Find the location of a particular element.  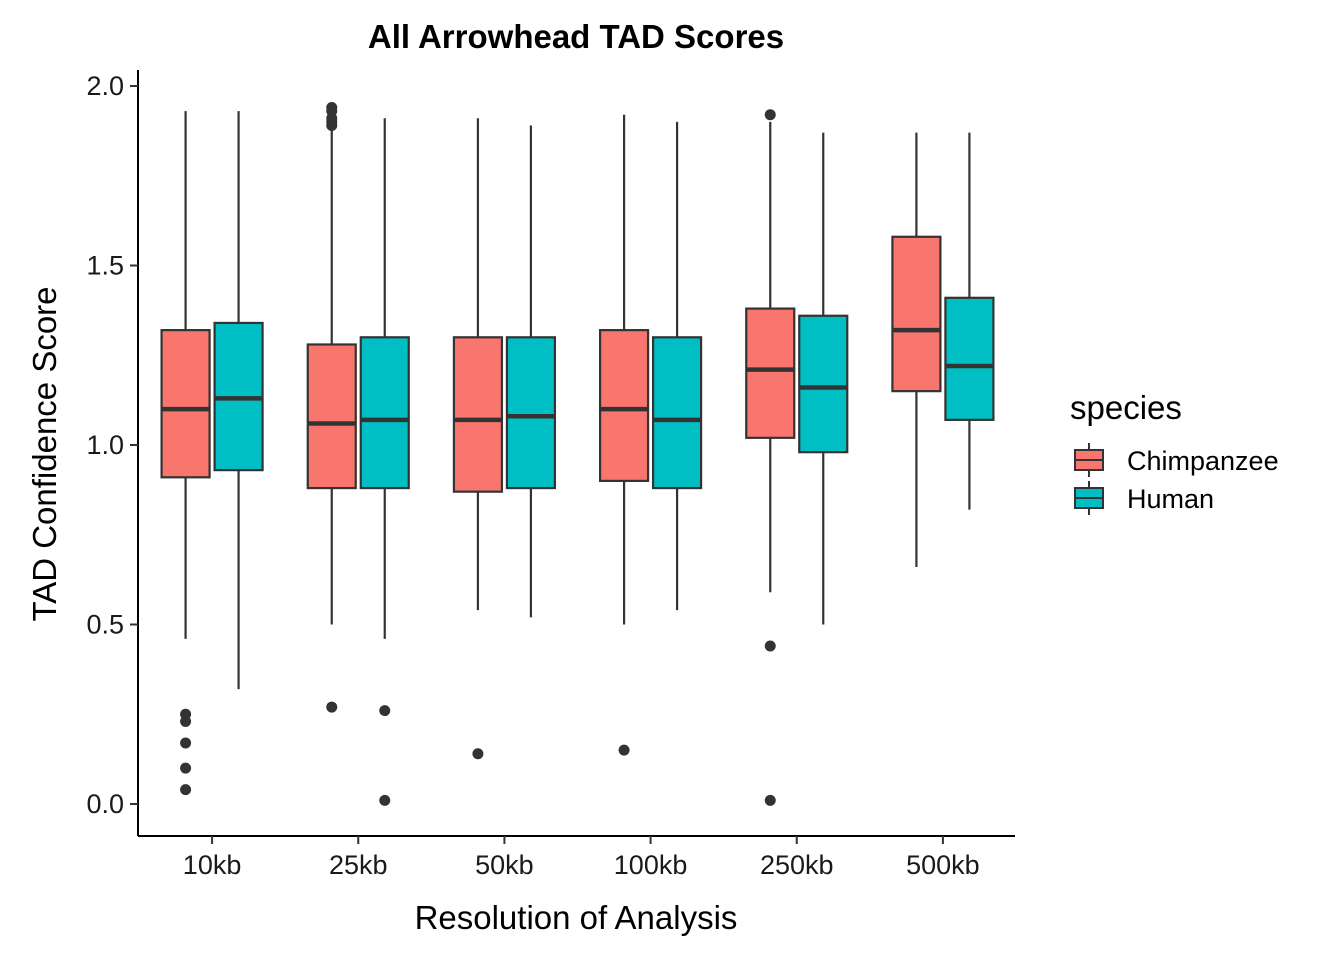

x-tick-label: 100kb is located at coordinates (651, 865).